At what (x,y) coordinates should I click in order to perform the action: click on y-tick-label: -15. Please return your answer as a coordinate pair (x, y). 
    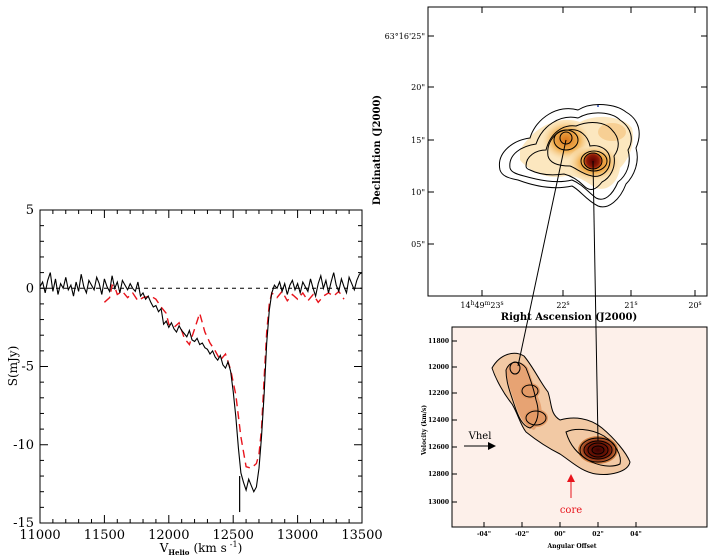
    Looking at the image, I should click on (23, 523).